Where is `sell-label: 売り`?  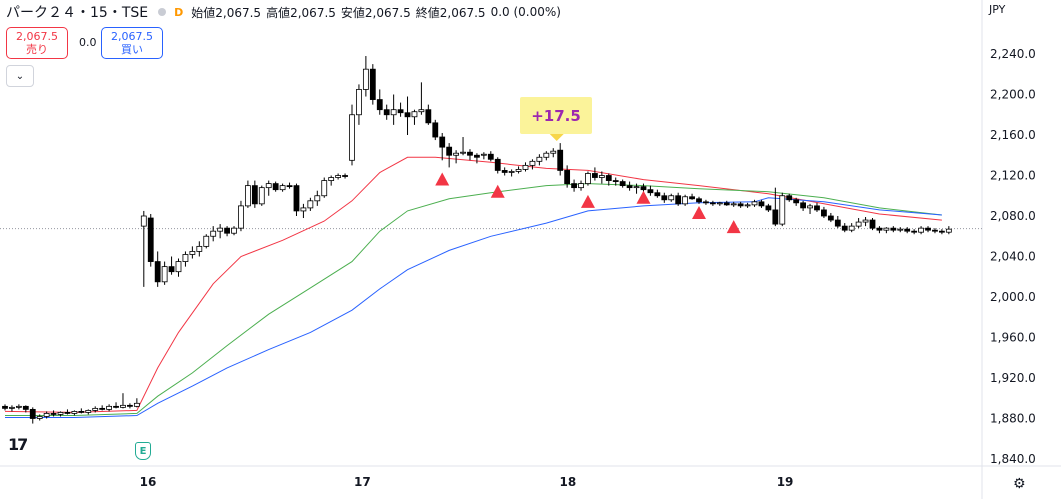
sell-label: 売り is located at coordinates (37, 49).